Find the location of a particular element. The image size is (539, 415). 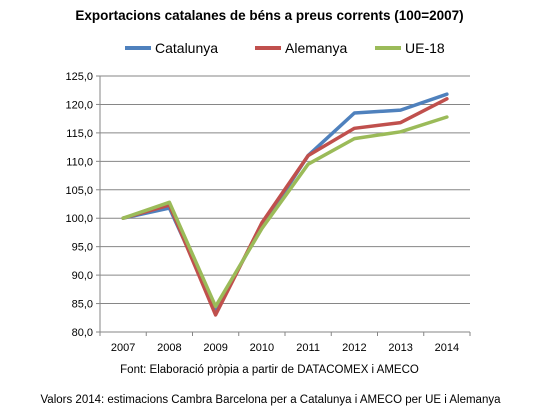

x-tick-label: 2014 is located at coordinates (447, 348).